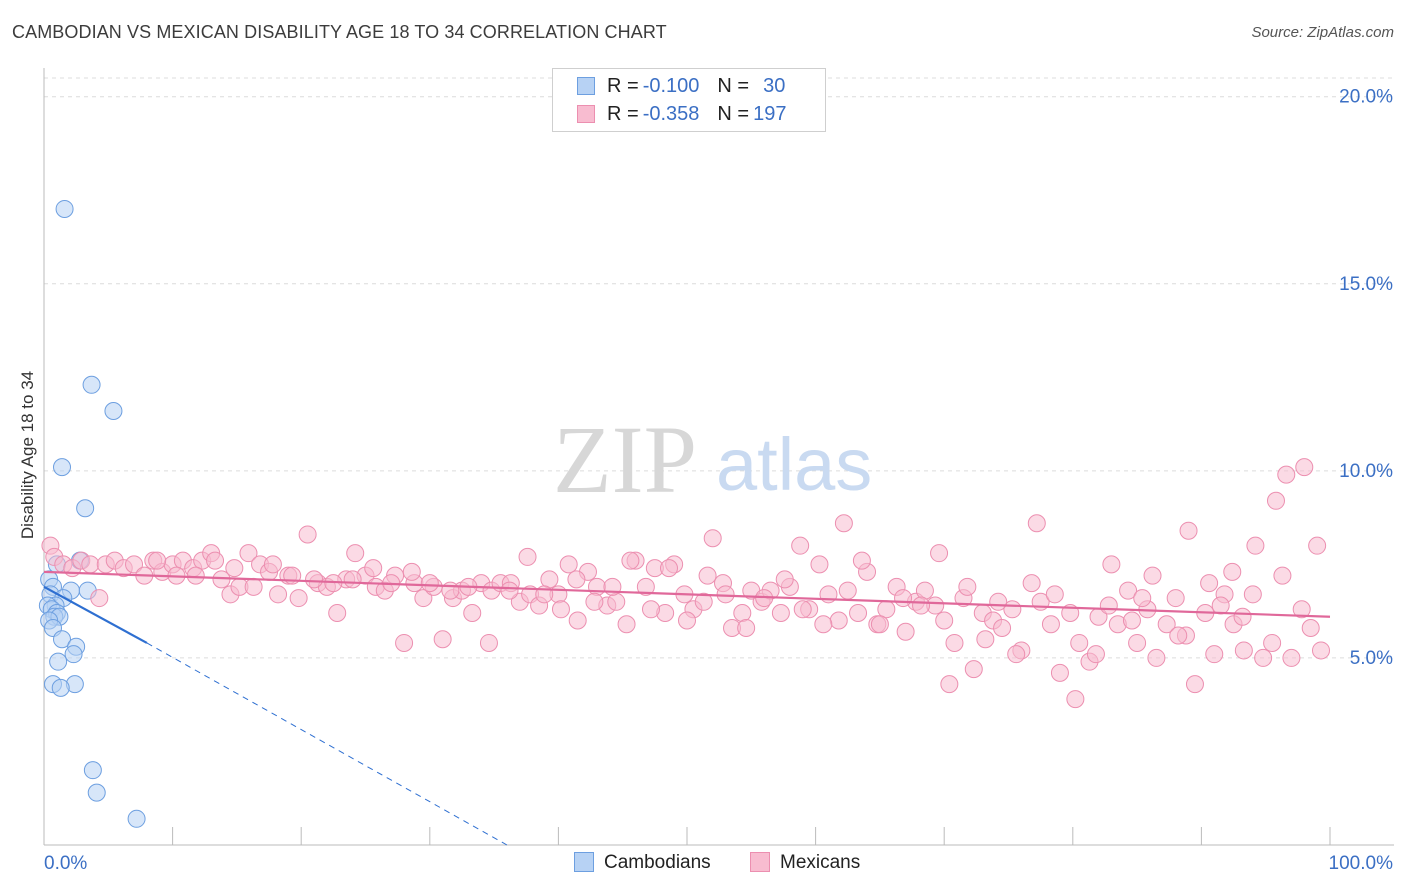 The height and width of the screenshot is (892, 1406). Describe the element at coordinates (65, 863) in the screenshot. I see `x-tick-label: 0.0%` at that location.